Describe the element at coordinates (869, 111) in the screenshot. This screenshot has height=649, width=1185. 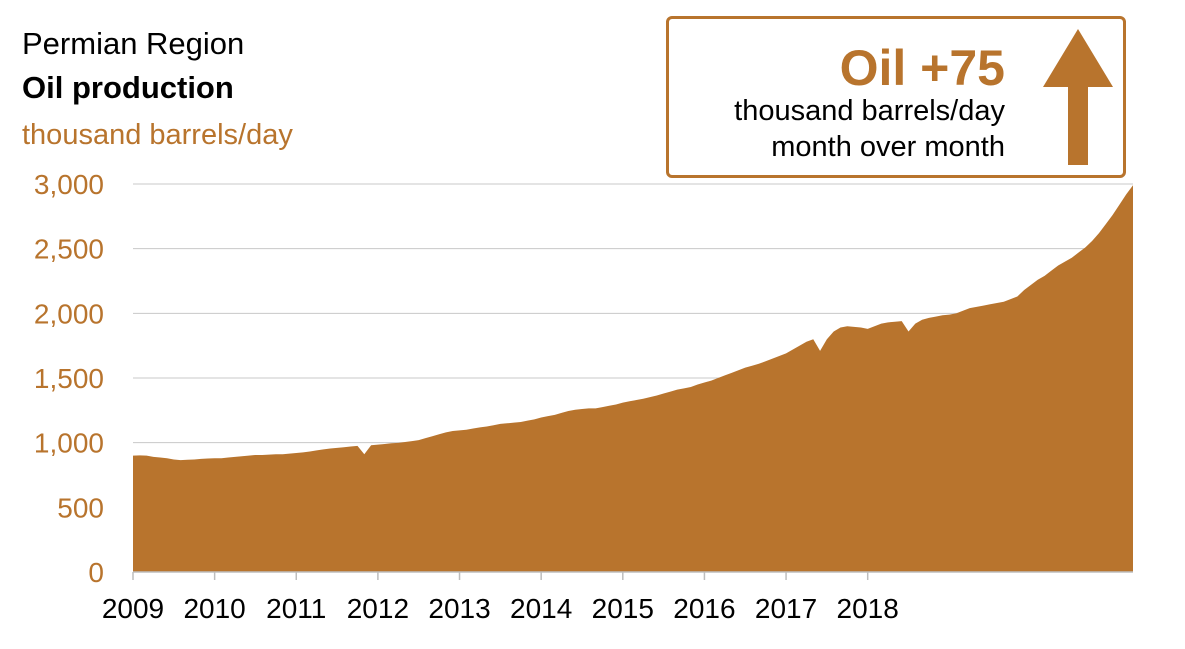
I see `callout-unit: thousand barrels/day` at that location.